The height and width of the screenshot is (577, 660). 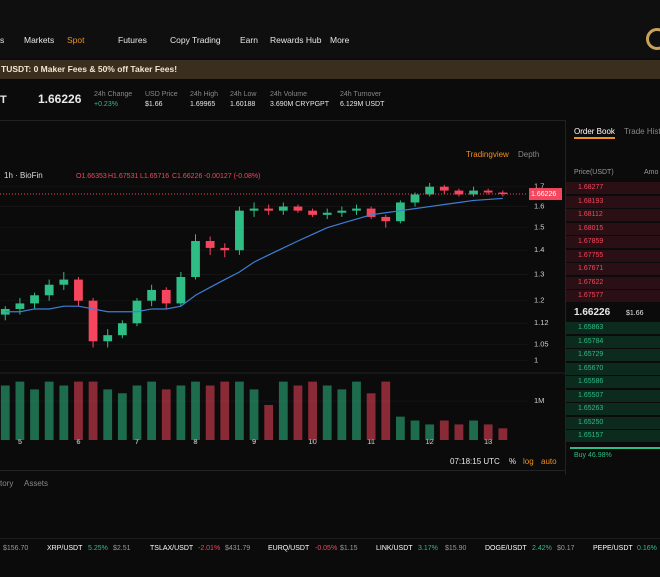 I want to click on bottom-tab: tory, so click(x=7, y=483).